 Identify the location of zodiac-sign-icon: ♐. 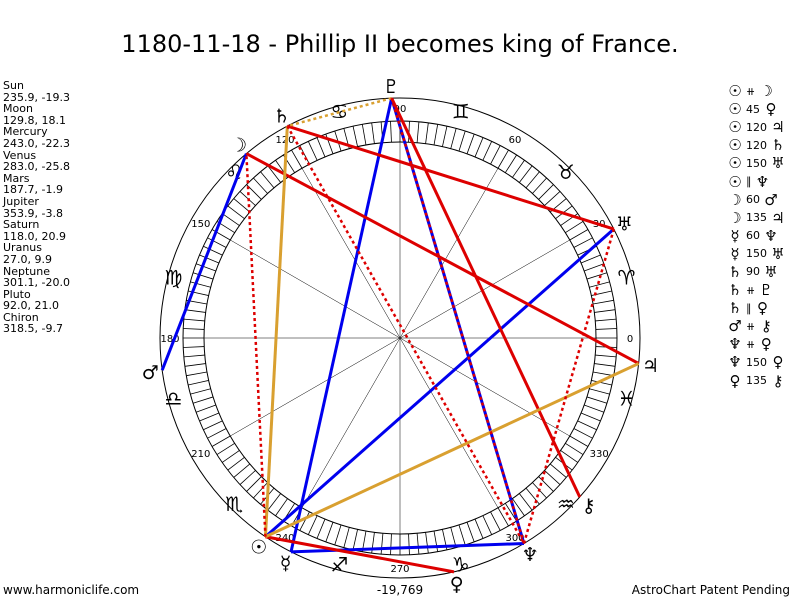
(339, 565).